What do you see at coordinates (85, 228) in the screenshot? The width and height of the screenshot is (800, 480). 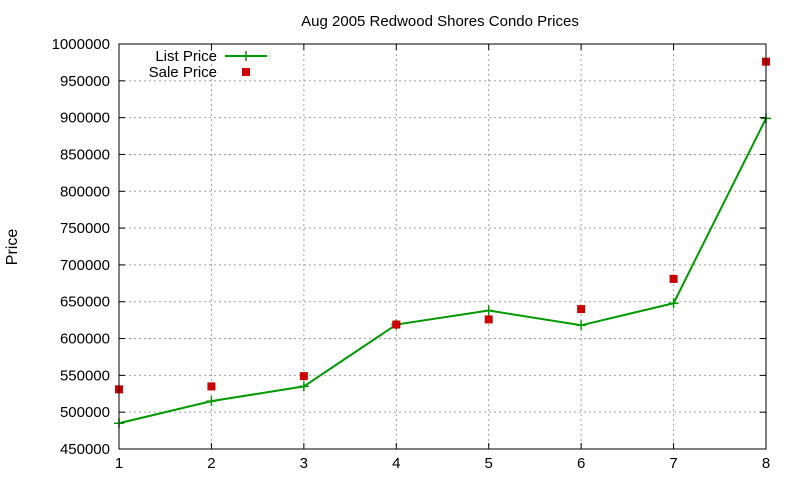 I see `y-tick-label: 750000` at bounding box center [85, 228].